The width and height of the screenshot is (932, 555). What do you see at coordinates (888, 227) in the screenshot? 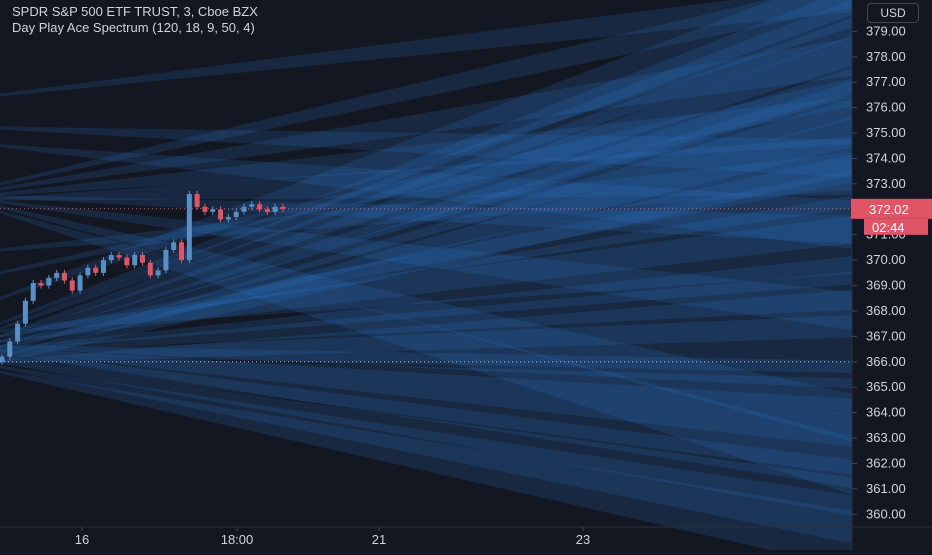
I see `countdown-label: 02:44` at bounding box center [888, 227].